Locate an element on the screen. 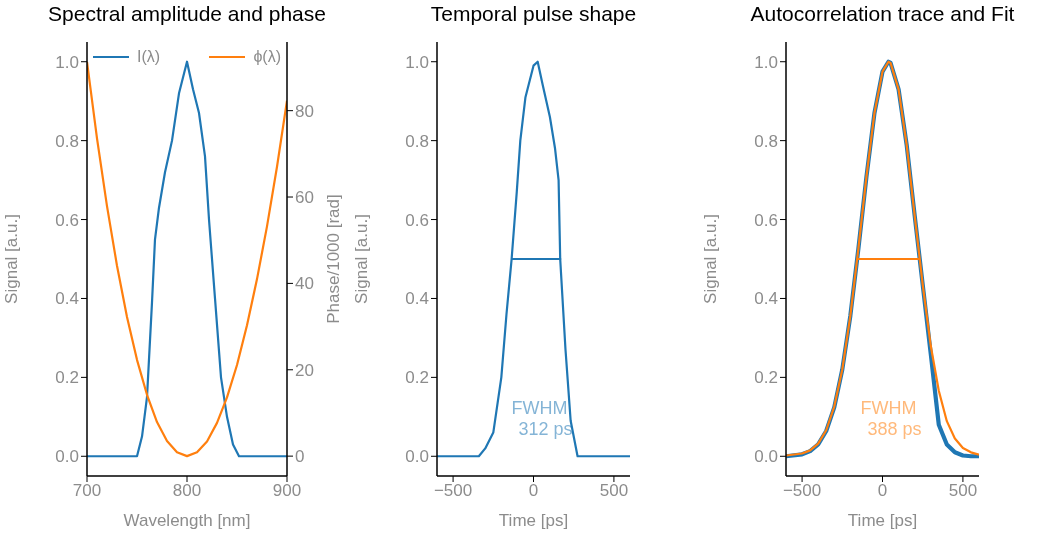 The width and height of the screenshot is (1056, 548). y2-tick-label: 80 is located at coordinates (304, 111).